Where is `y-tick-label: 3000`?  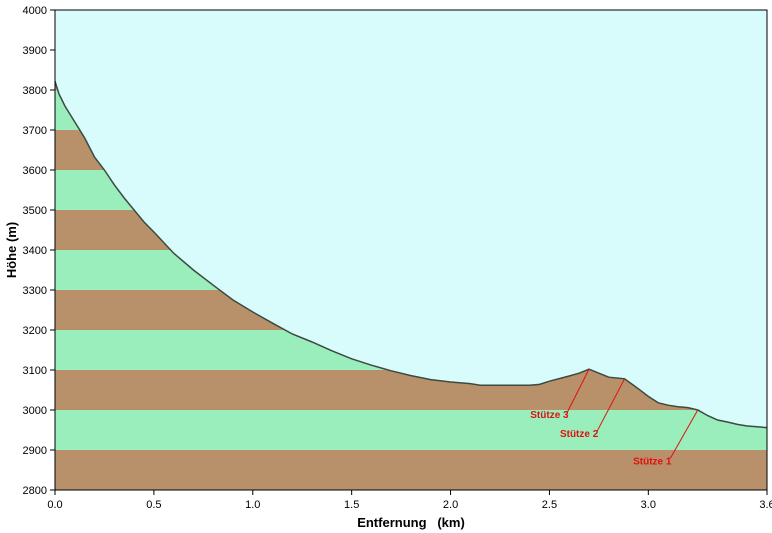 y-tick-label: 3000 is located at coordinates (35, 411).